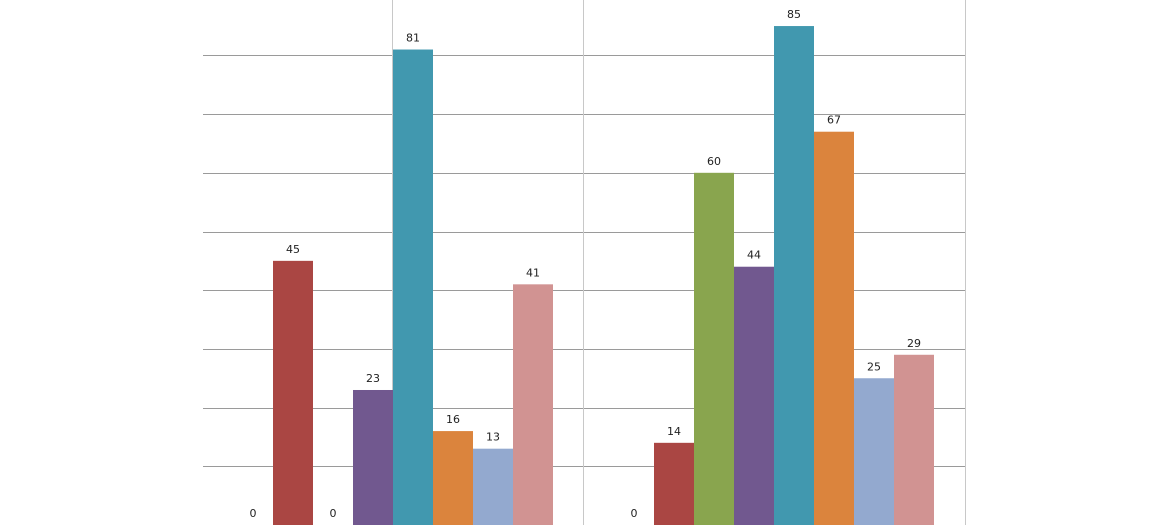 Image resolution: width=1170 pixels, height=525 pixels. What do you see at coordinates (413, 38) in the screenshot?
I see `bar-value-label: 81` at bounding box center [413, 38].